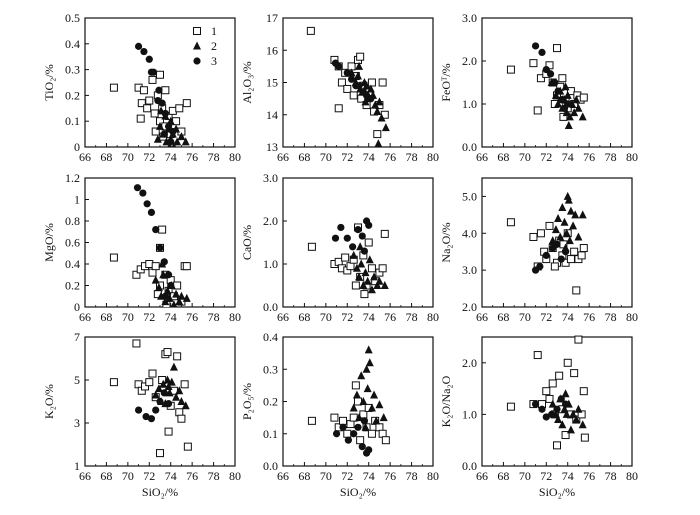  What do you see at coordinates (272, 50) in the screenshot?
I see `y-tick-label: 16` at bounding box center [272, 50].